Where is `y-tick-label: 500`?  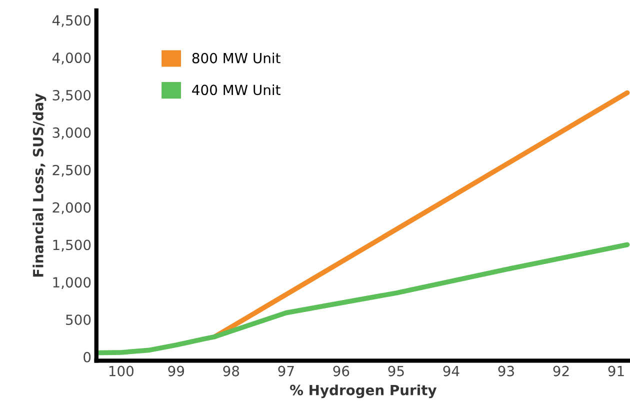 y-tick-label: 500 is located at coordinates (78, 320).